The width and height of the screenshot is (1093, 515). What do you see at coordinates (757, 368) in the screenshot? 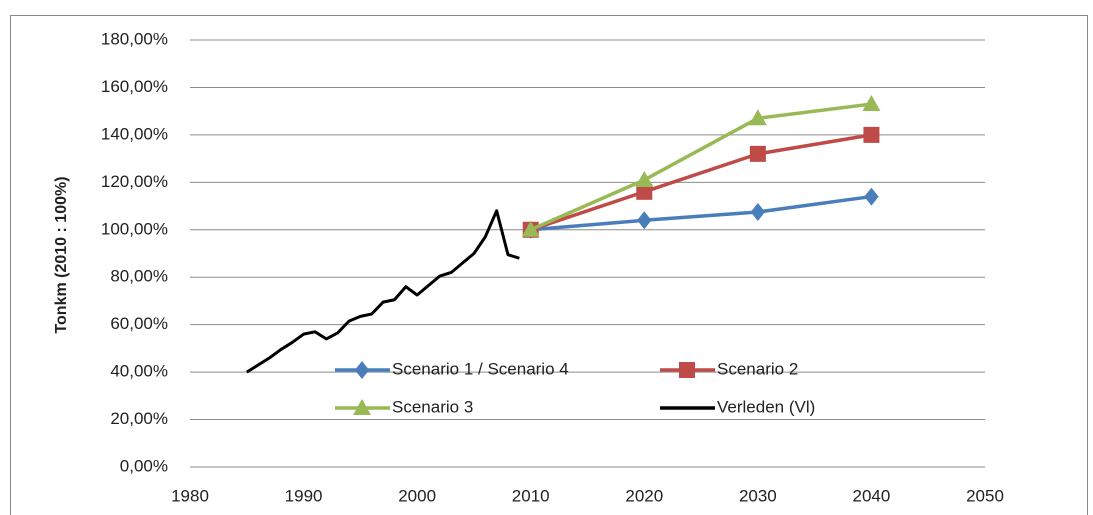
I see `legend-label: Scenario 2` at bounding box center [757, 368].